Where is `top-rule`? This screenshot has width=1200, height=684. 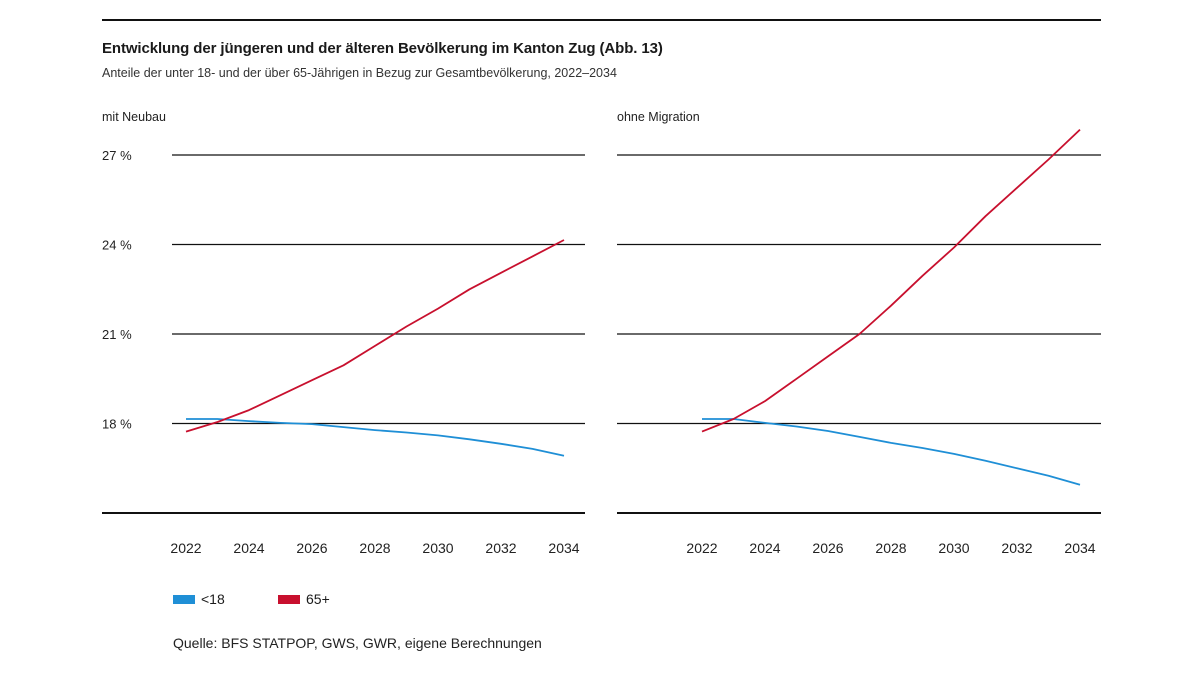
top-rule is located at coordinates (601, 20).